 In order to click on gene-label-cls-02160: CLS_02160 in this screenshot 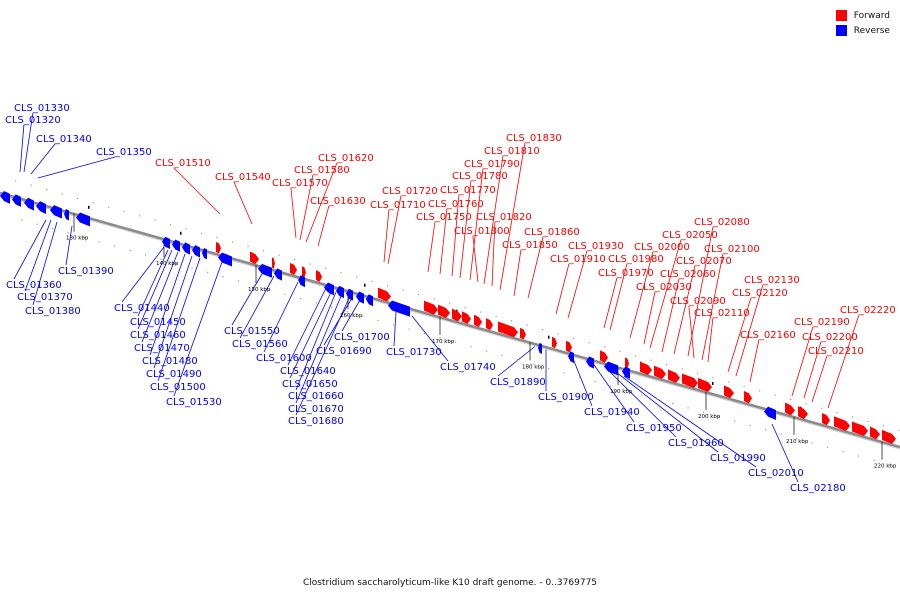, I will do `click(768, 335)`.